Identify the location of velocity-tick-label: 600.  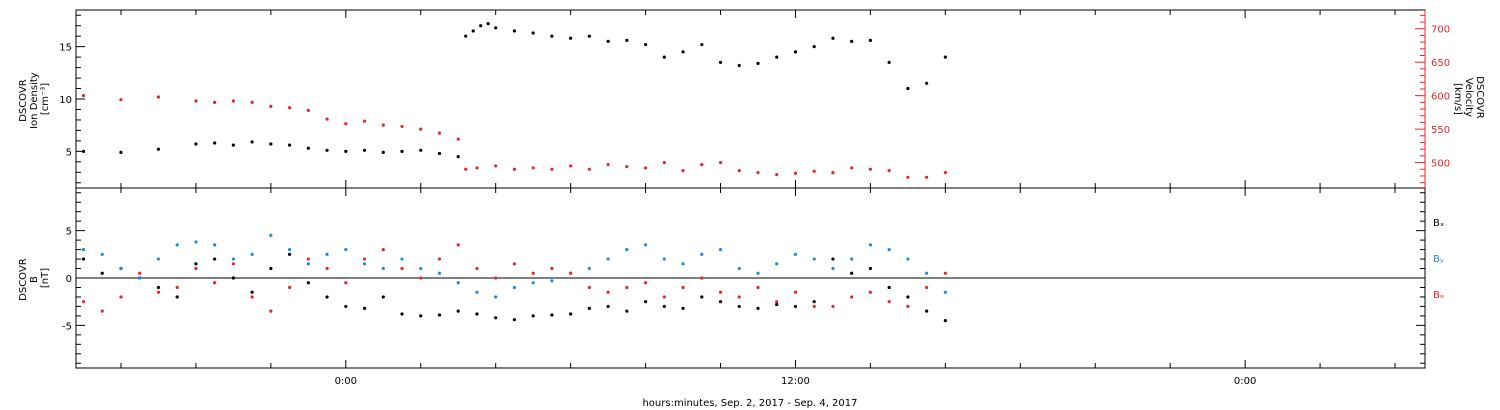
(1440, 97).